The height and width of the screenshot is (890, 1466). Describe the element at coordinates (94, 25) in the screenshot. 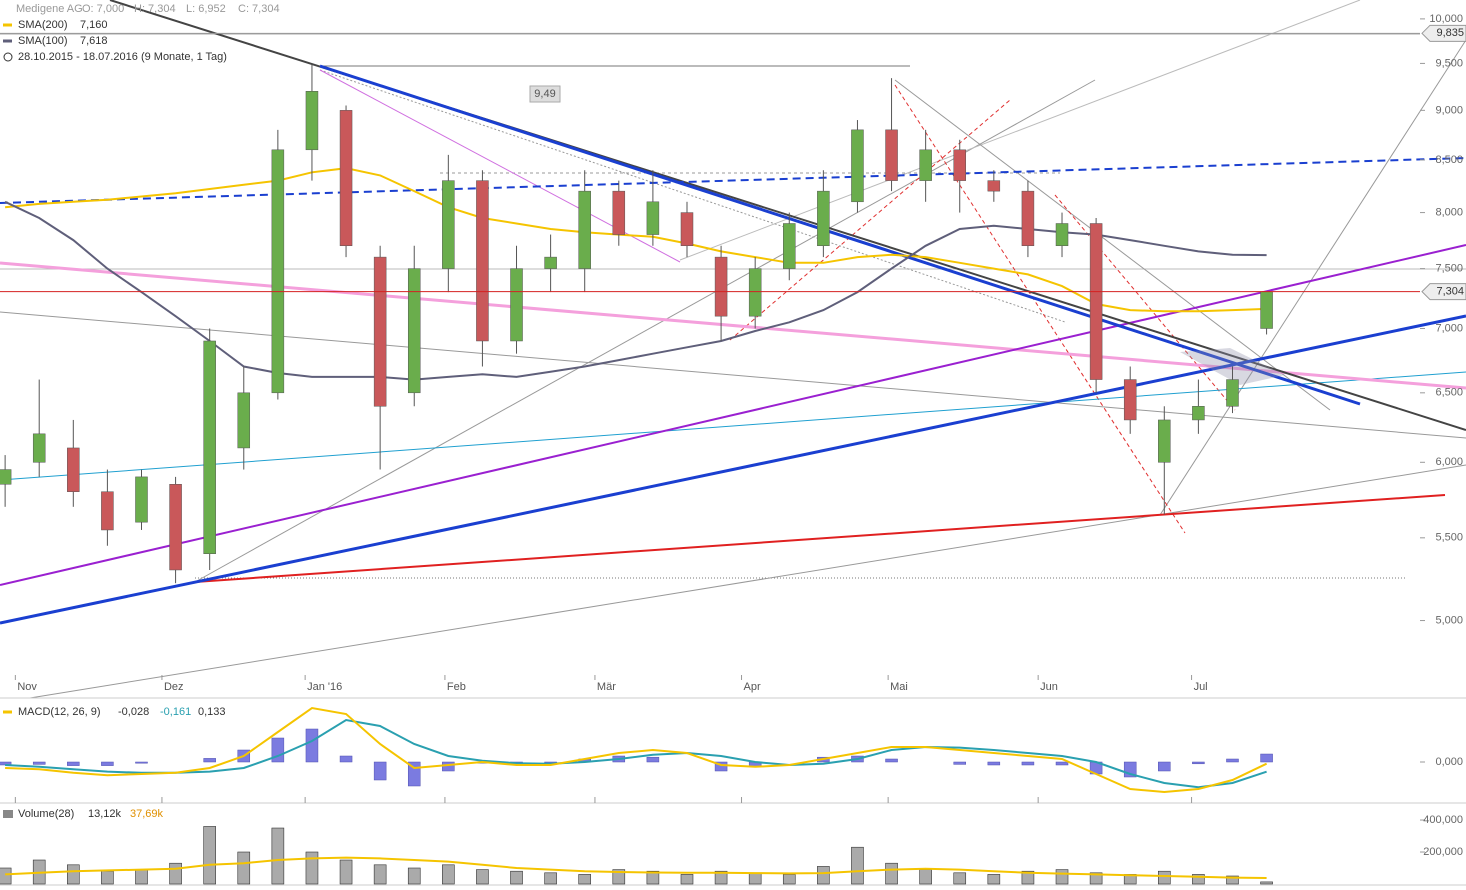

I see `legend-value: 7,160` at that location.